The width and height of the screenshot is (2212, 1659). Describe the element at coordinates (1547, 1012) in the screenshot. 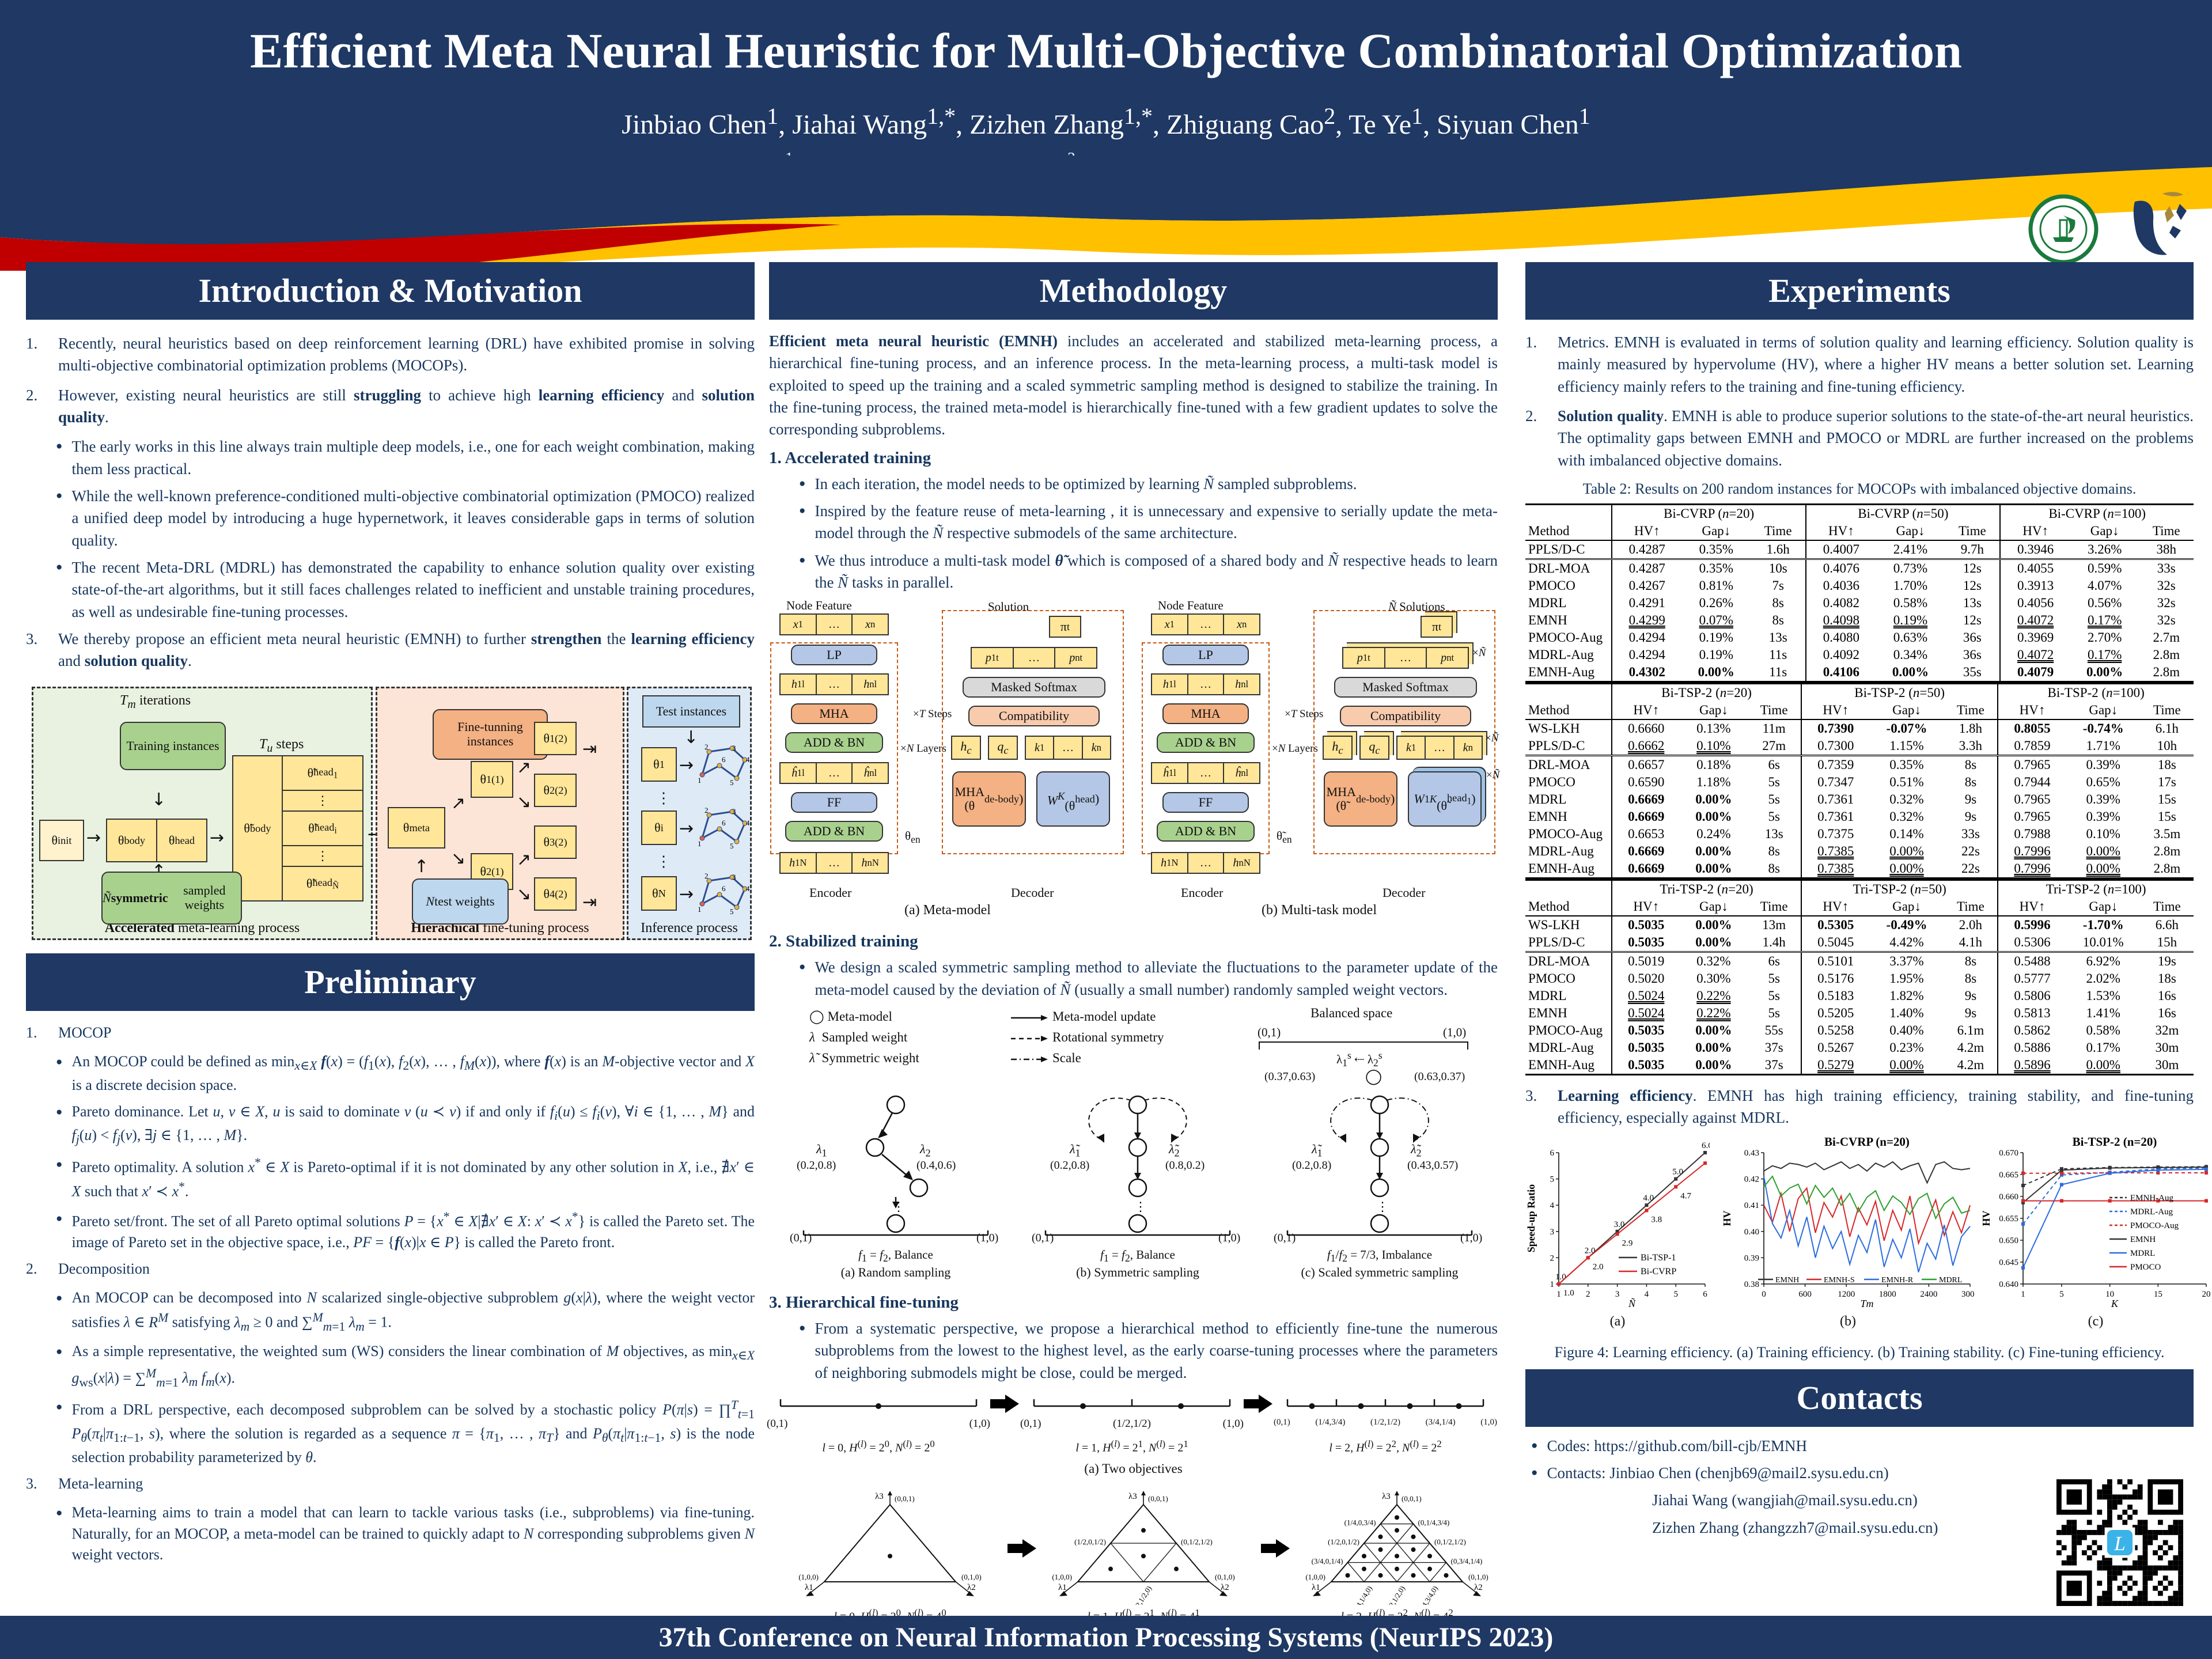

I see `method-cell: EMNH` at that location.